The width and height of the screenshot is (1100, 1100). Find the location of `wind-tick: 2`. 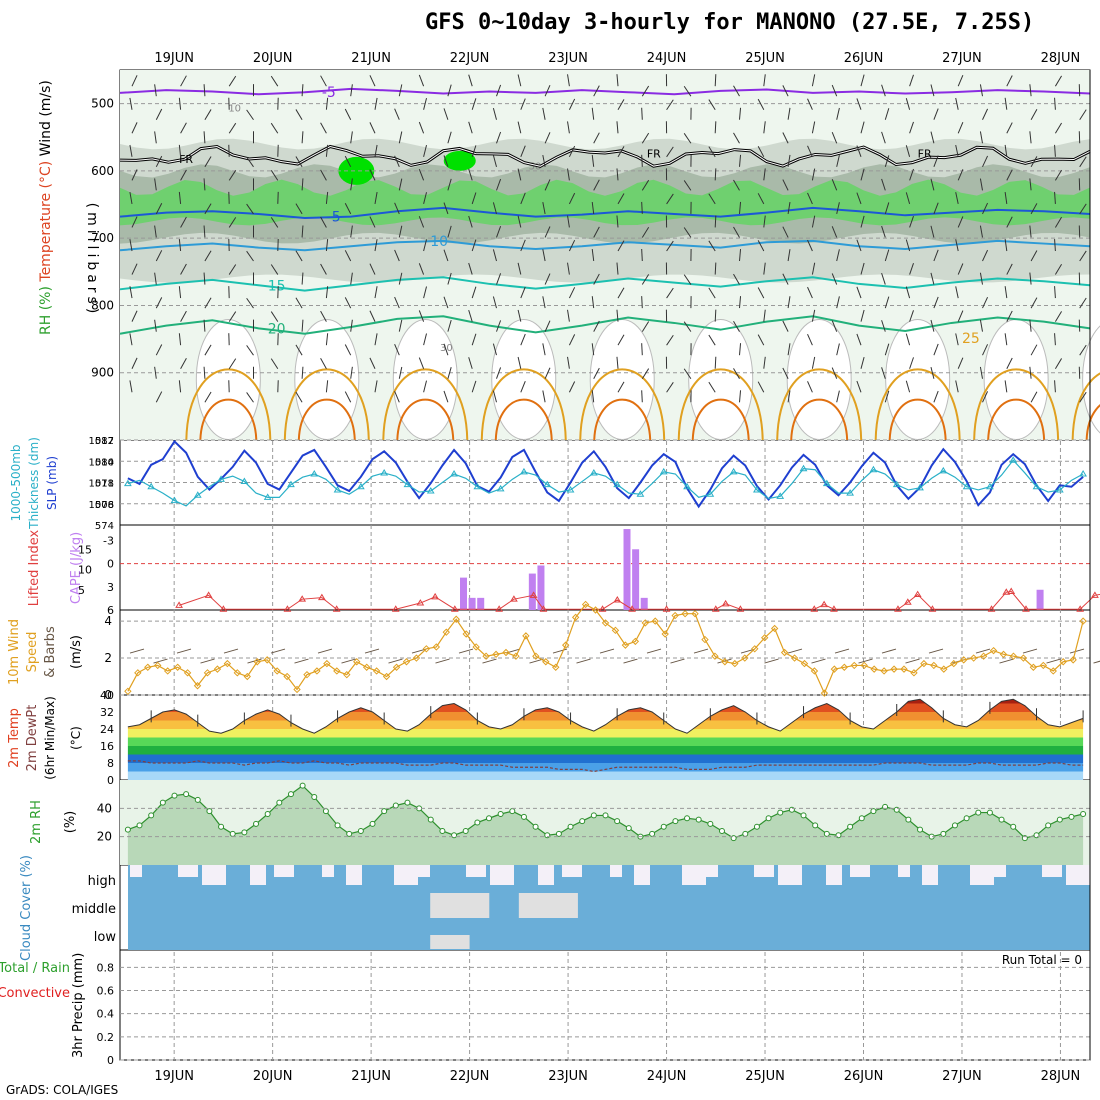

wind-tick: 2 is located at coordinates (108, 658).